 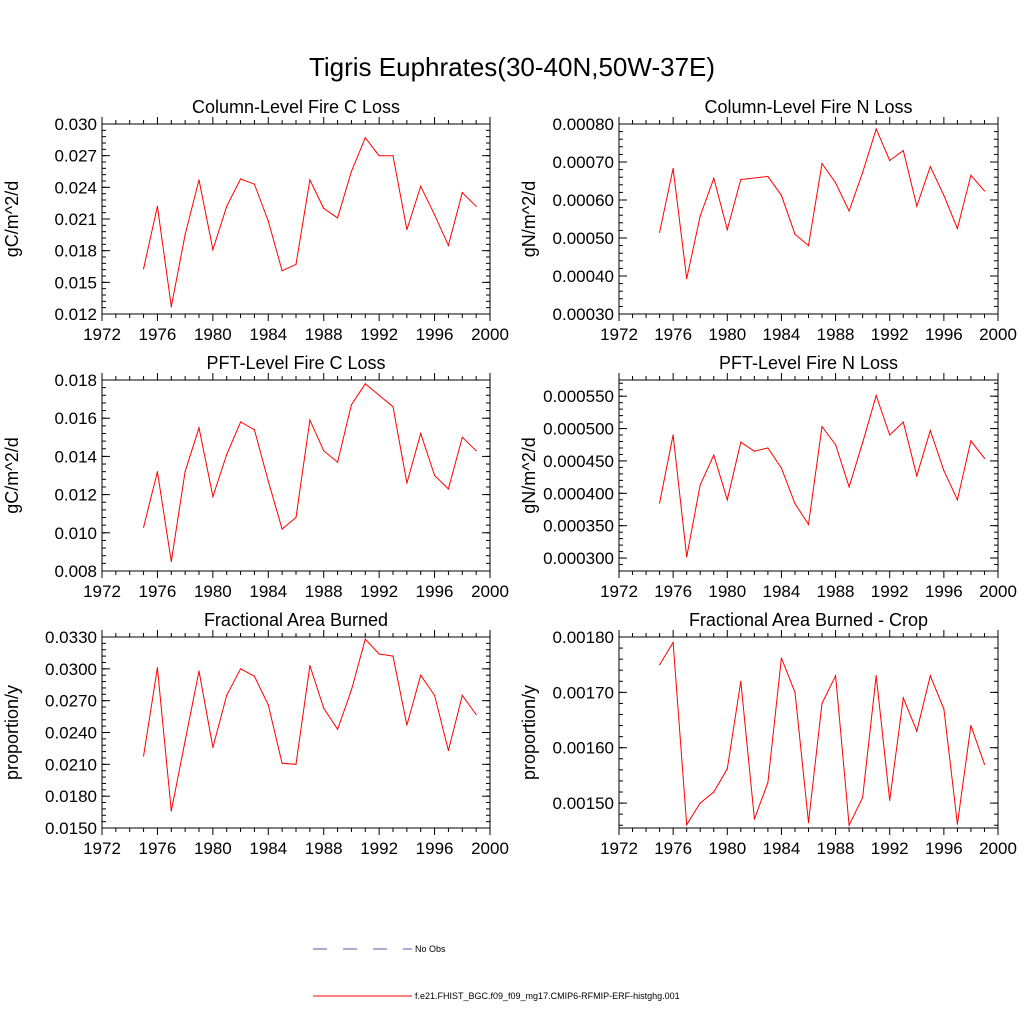 What do you see at coordinates (808, 620) in the screenshot?
I see `panel-title: Fractional Area Burned - Crop` at bounding box center [808, 620].